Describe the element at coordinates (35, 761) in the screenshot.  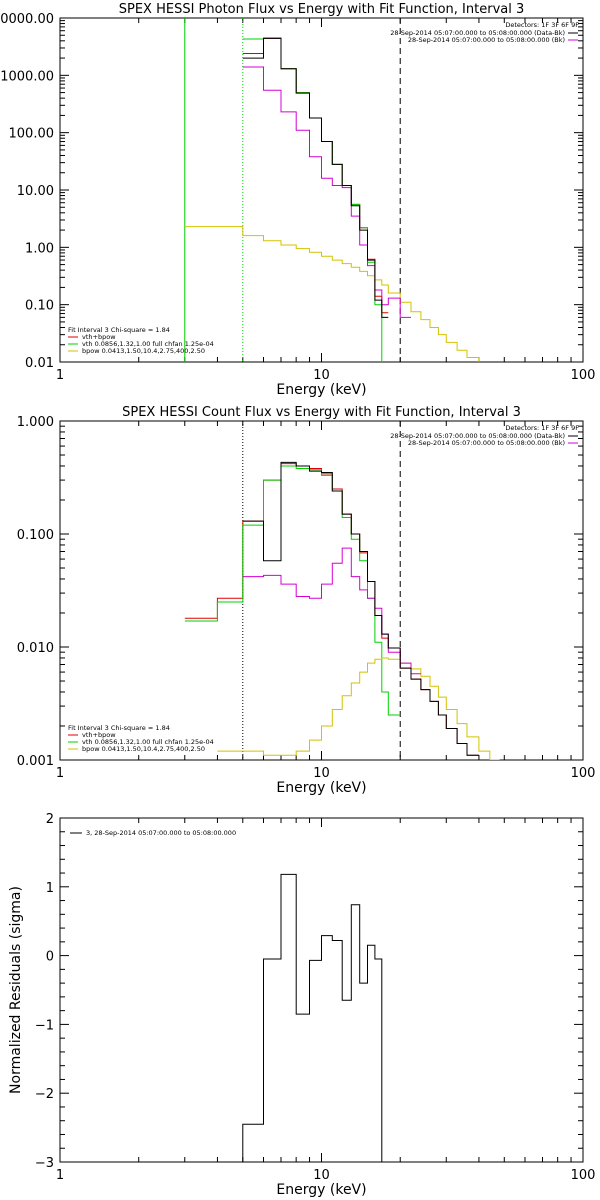
I see `chart-2-y-tick-label: 0.001` at that location.